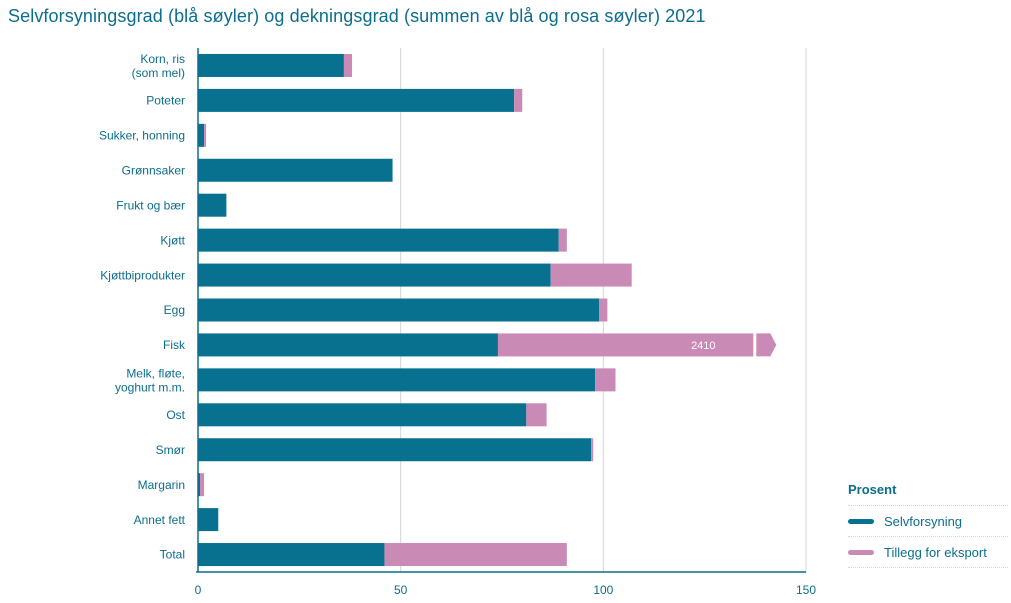 The image size is (1011, 603). What do you see at coordinates (625, 345) in the screenshot?
I see `bar-tillegg-for-eksport-fisk` at bounding box center [625, 345].